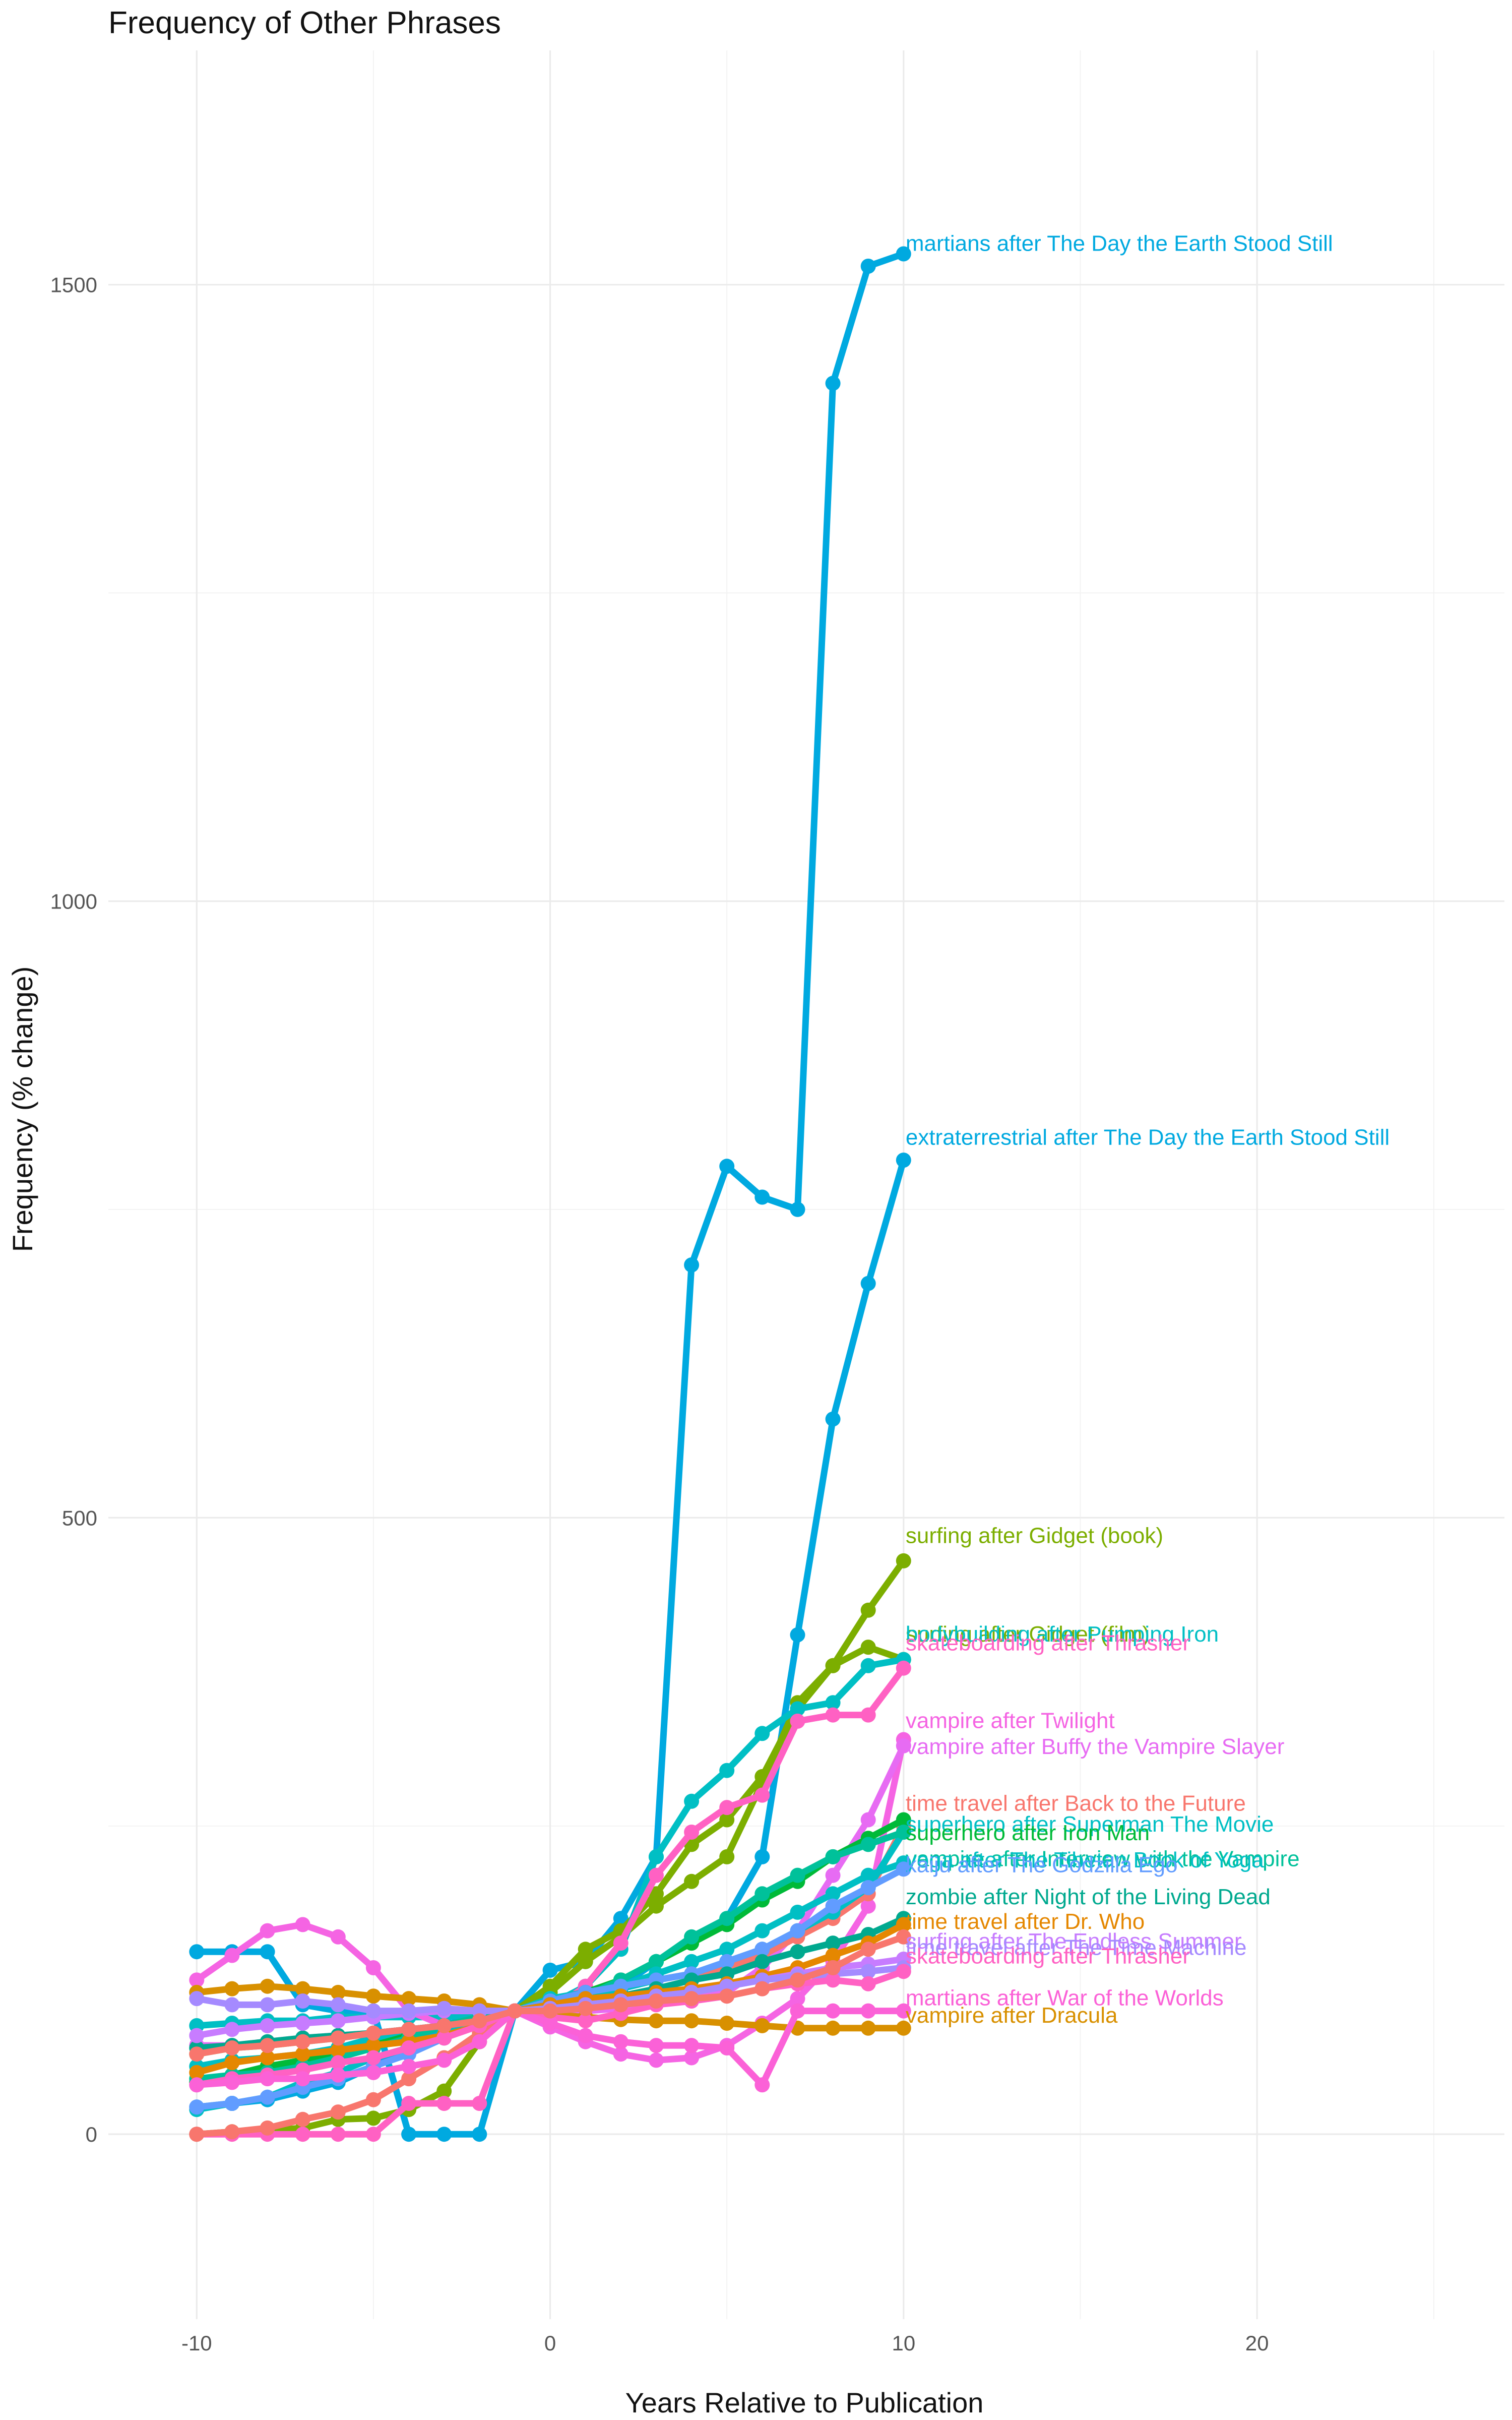  Describe the element at coordinates (1076, 1803) in the screenshot. I see `series-end-label: time travel after Back to the Future` at that location.